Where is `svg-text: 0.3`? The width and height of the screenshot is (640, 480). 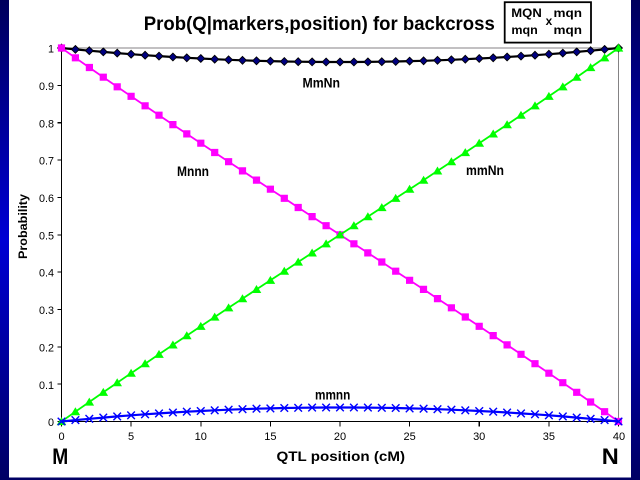
svg-text: 0.3 is located at coordinates (46, 311).